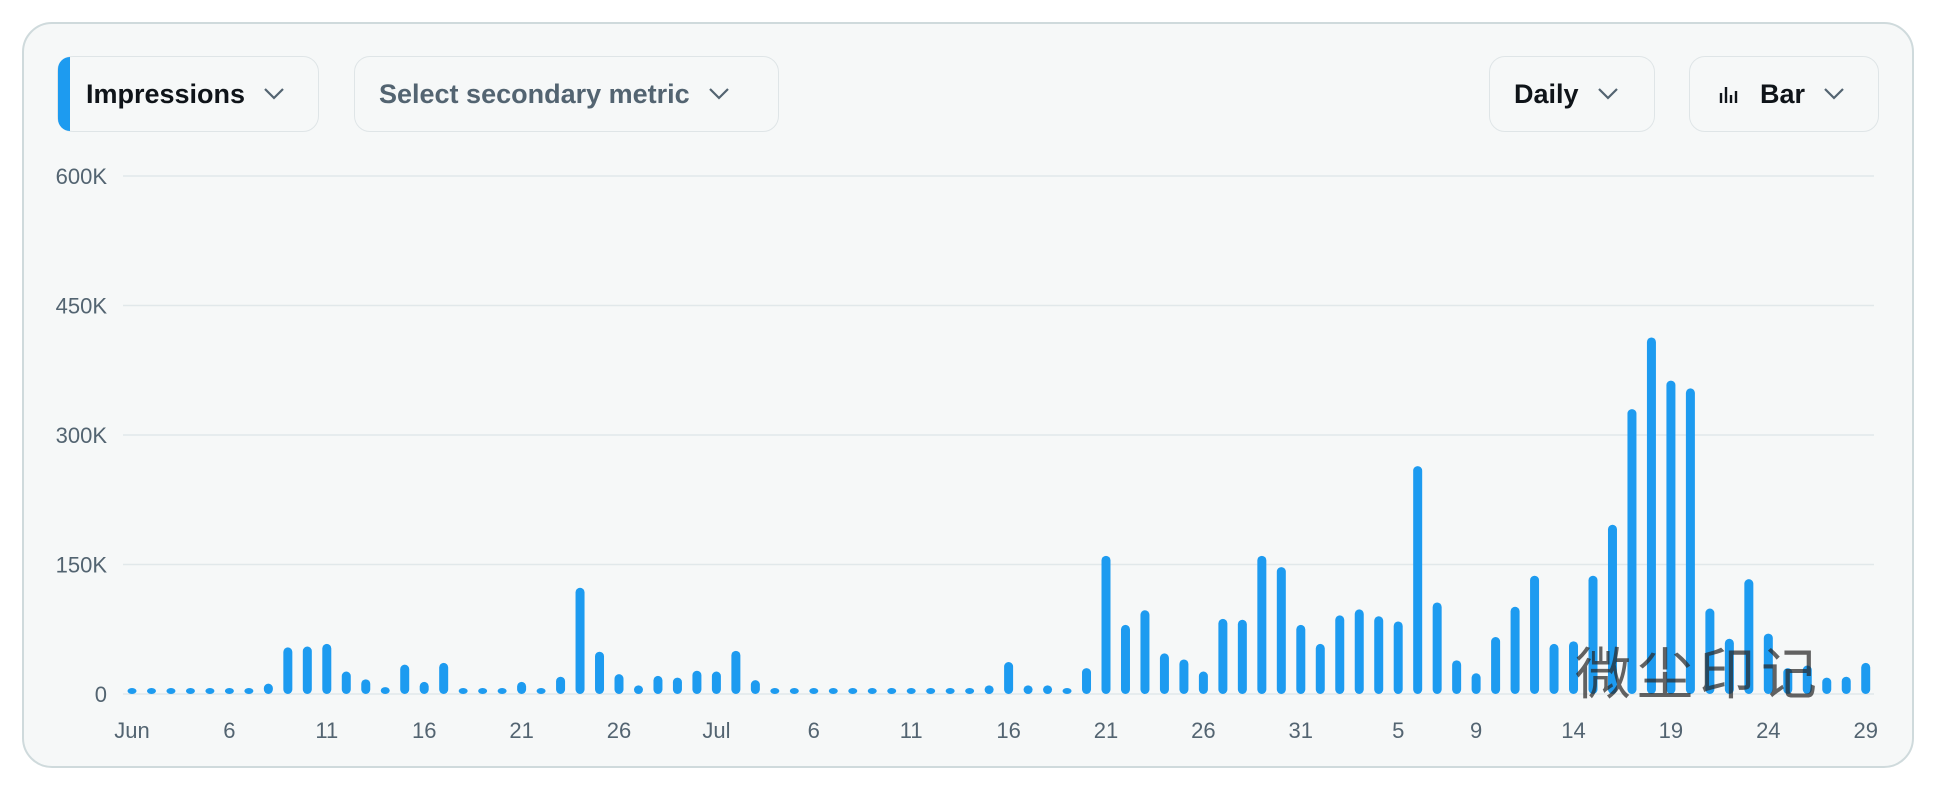 This screenshot has height=786, width=1934. What do you see at coordinates (1865, 730) in the screenshot?
I see `x-tick-label: 29` at bounding box center [1865, 730].